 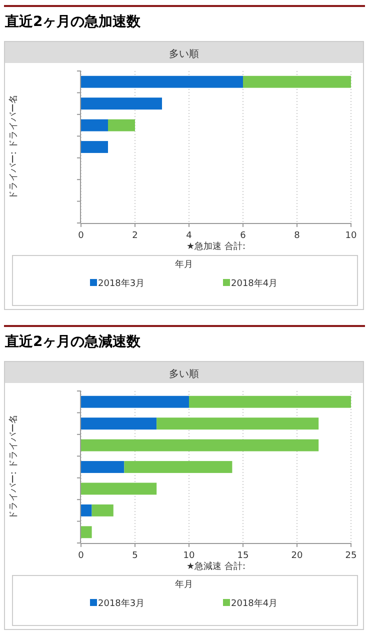 I want to click on x-tick-label: 8, so click(x=297, y=236).